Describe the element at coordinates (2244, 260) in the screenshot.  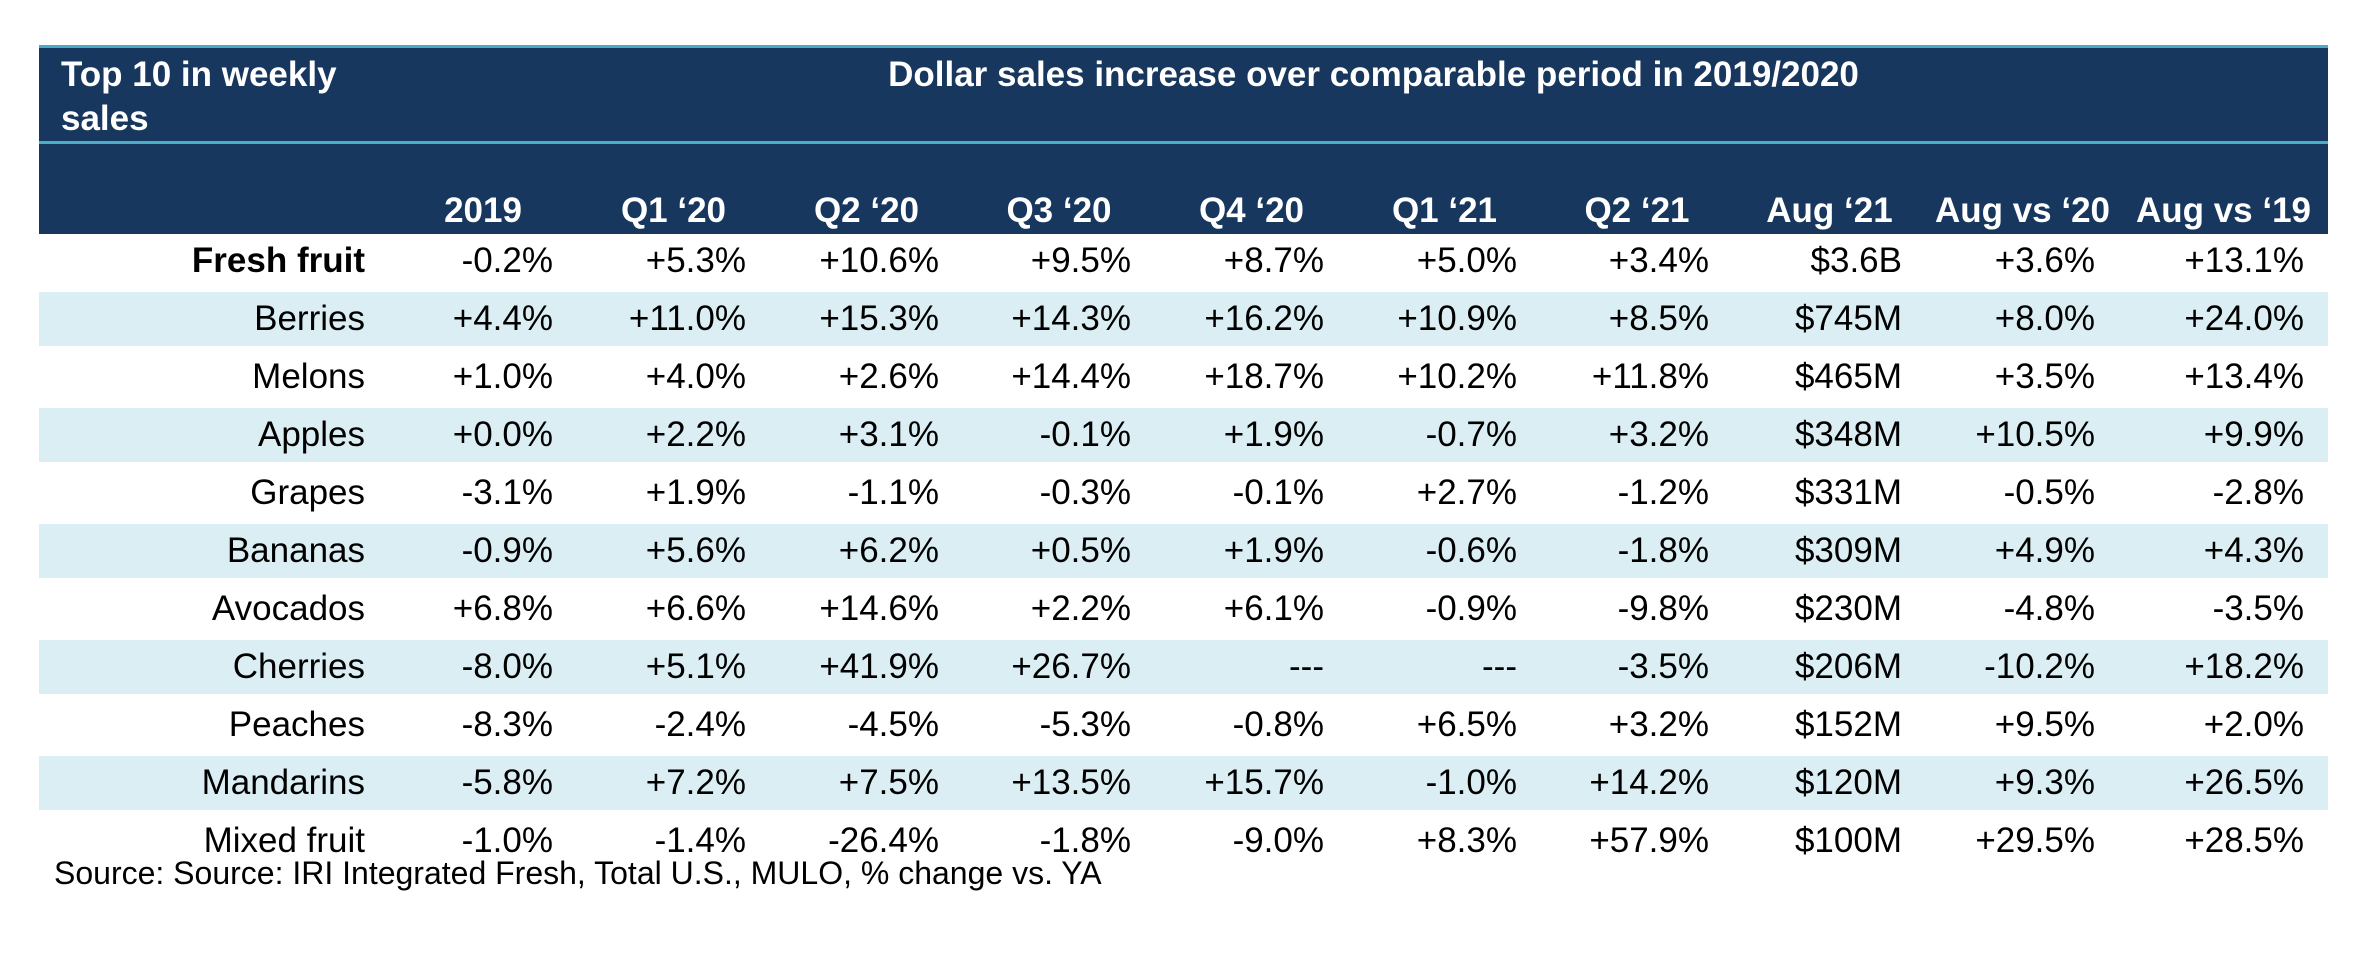
I see `table-cell: +13.1%` at that location.